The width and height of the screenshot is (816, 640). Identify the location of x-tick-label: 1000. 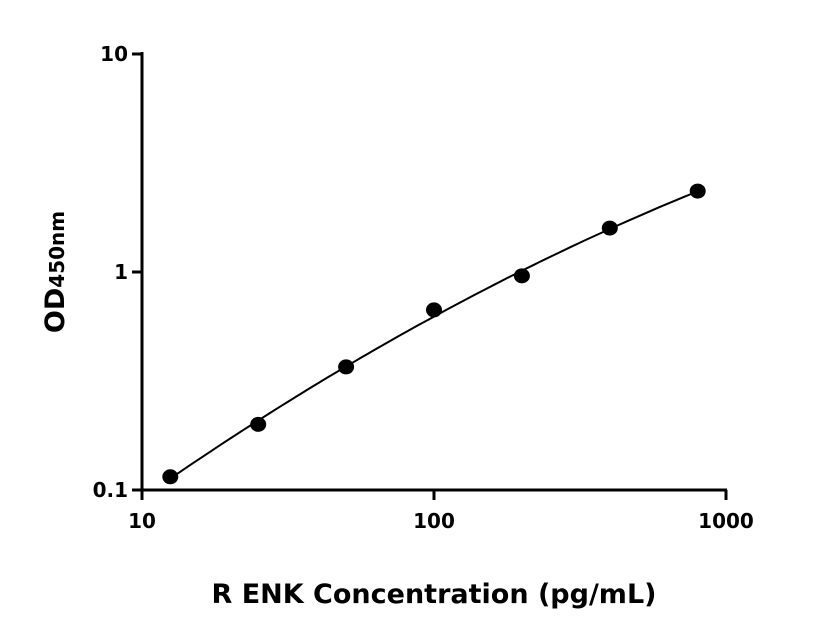
(726, 521).